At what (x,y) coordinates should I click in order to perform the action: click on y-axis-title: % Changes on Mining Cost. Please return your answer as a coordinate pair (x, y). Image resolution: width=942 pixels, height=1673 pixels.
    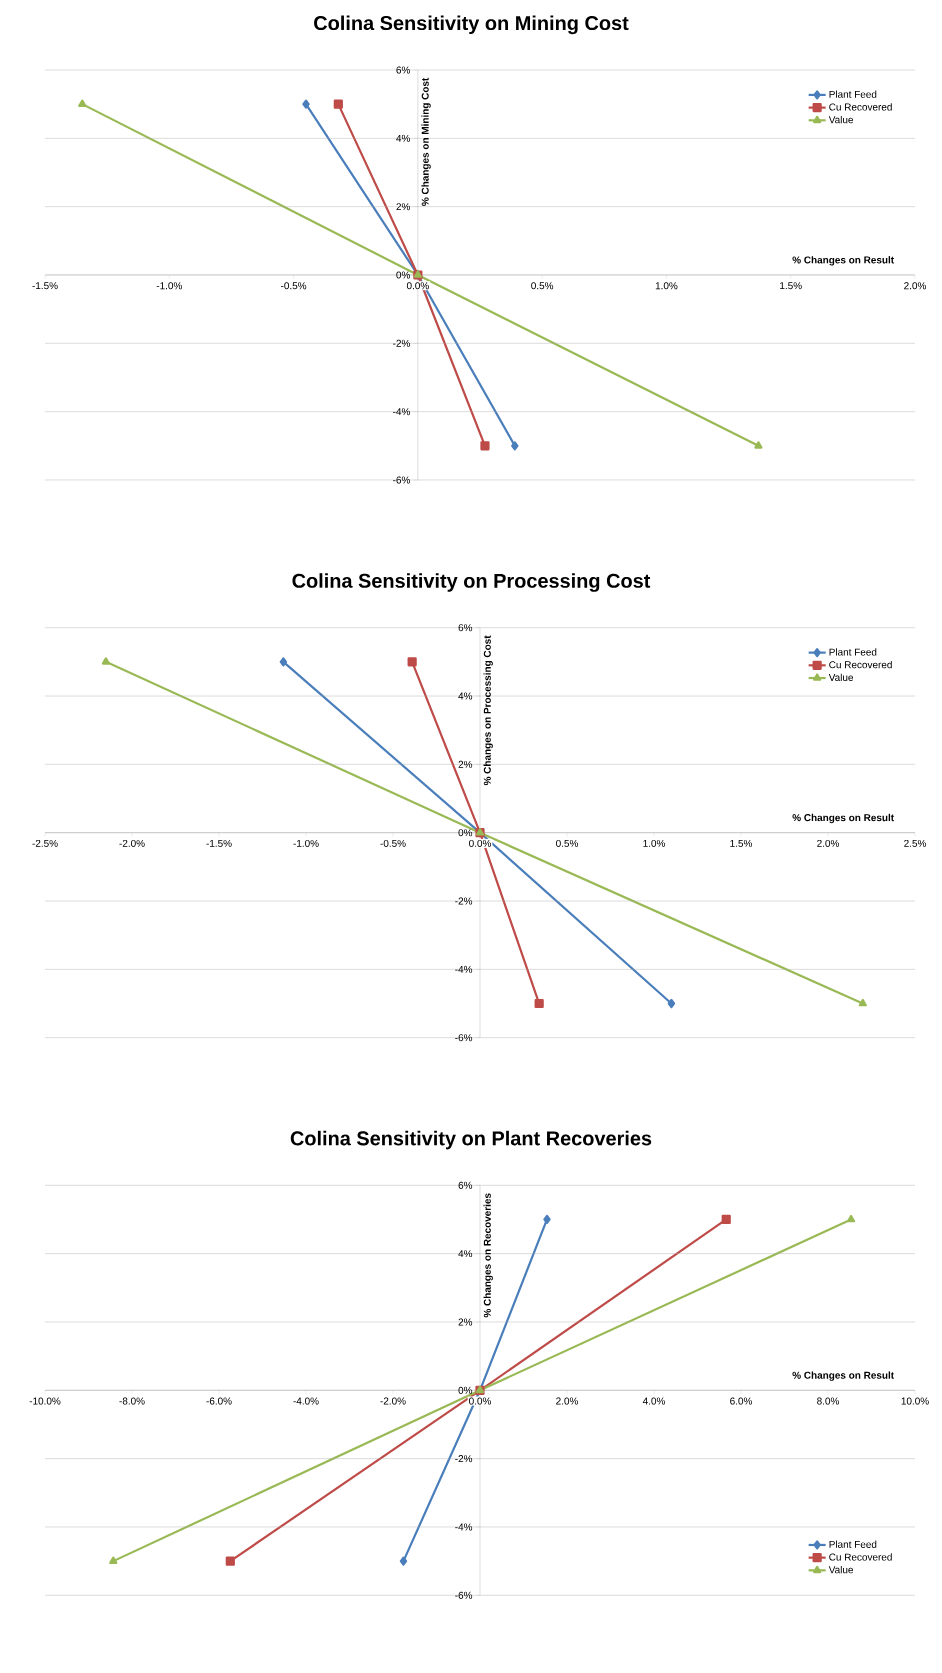
    Looking at the image, I should click on (426, 141).